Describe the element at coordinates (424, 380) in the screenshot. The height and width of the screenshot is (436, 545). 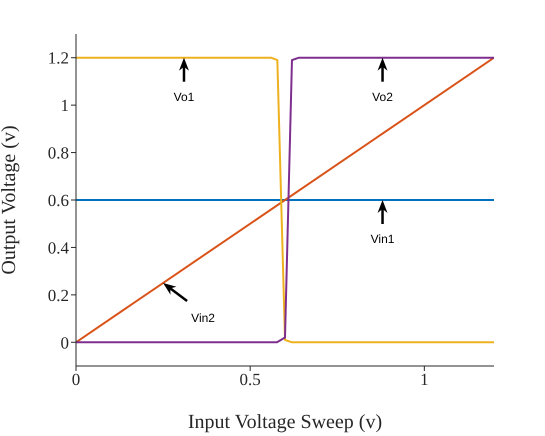
I see `x-tick-label: 1` at that location.